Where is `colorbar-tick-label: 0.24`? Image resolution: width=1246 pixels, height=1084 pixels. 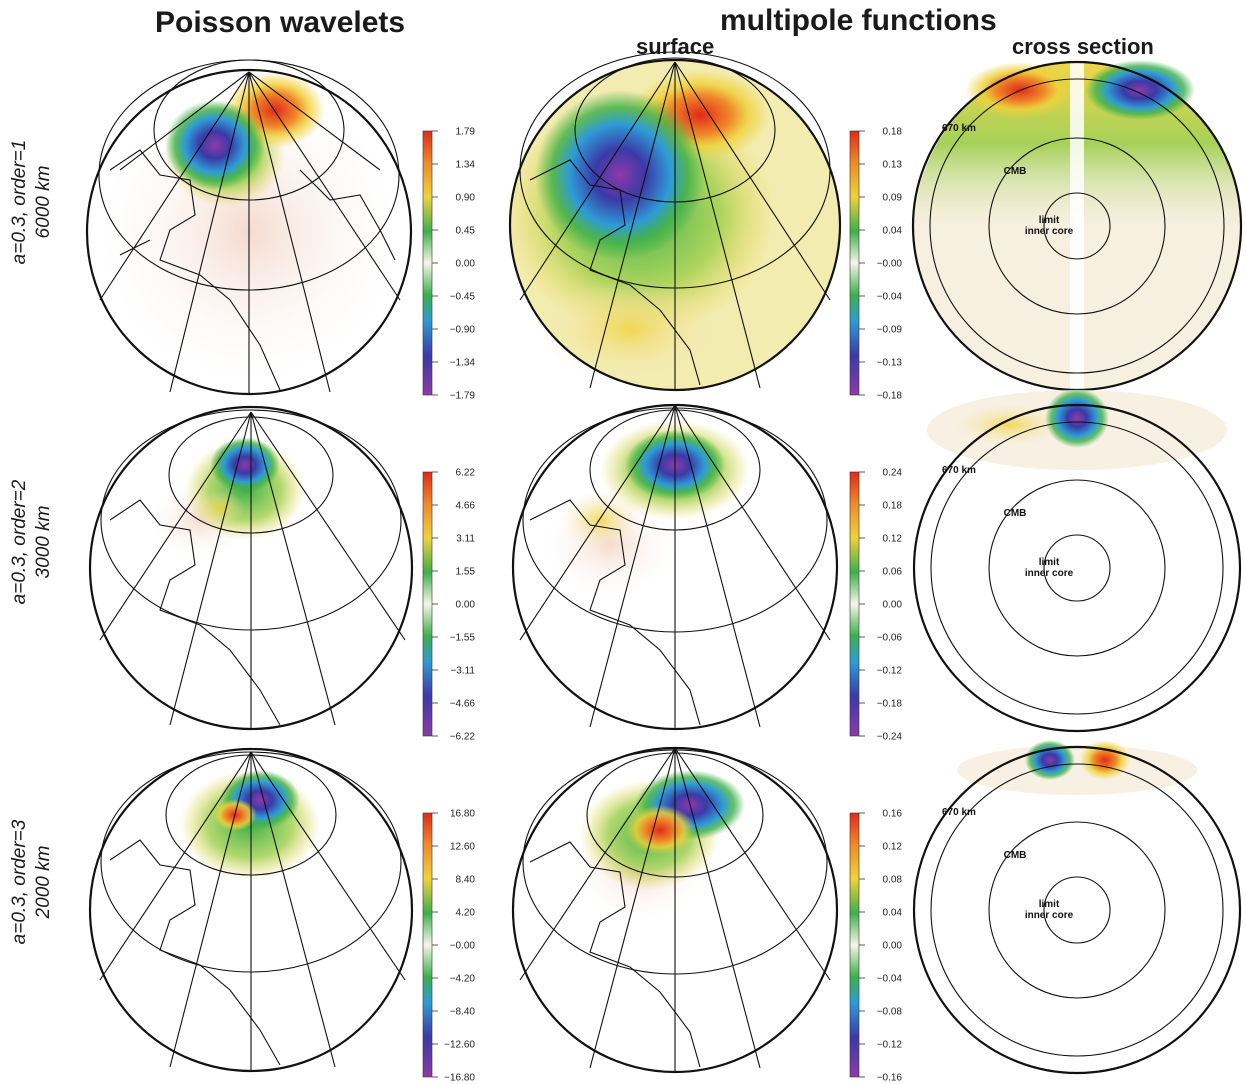
colorbar-tick-label: 0.24 is located at coordinates (893, 473).